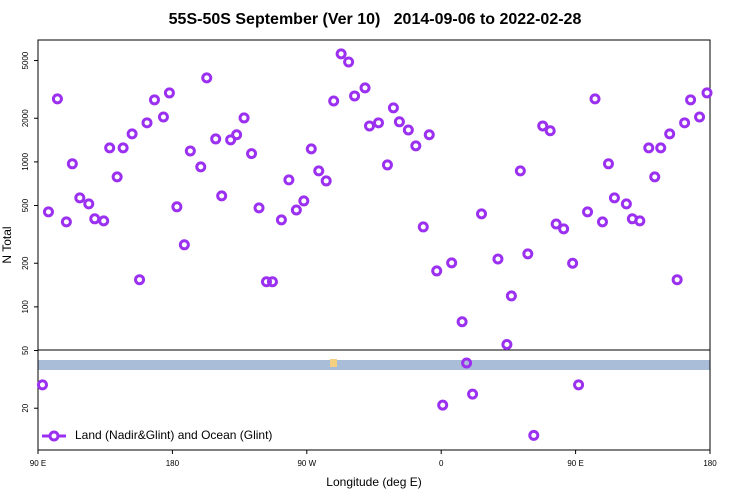 Image resolution: width=750 pixels, height=500 pixels. I want to click on y-tick-label: 20, so click(25, 407).